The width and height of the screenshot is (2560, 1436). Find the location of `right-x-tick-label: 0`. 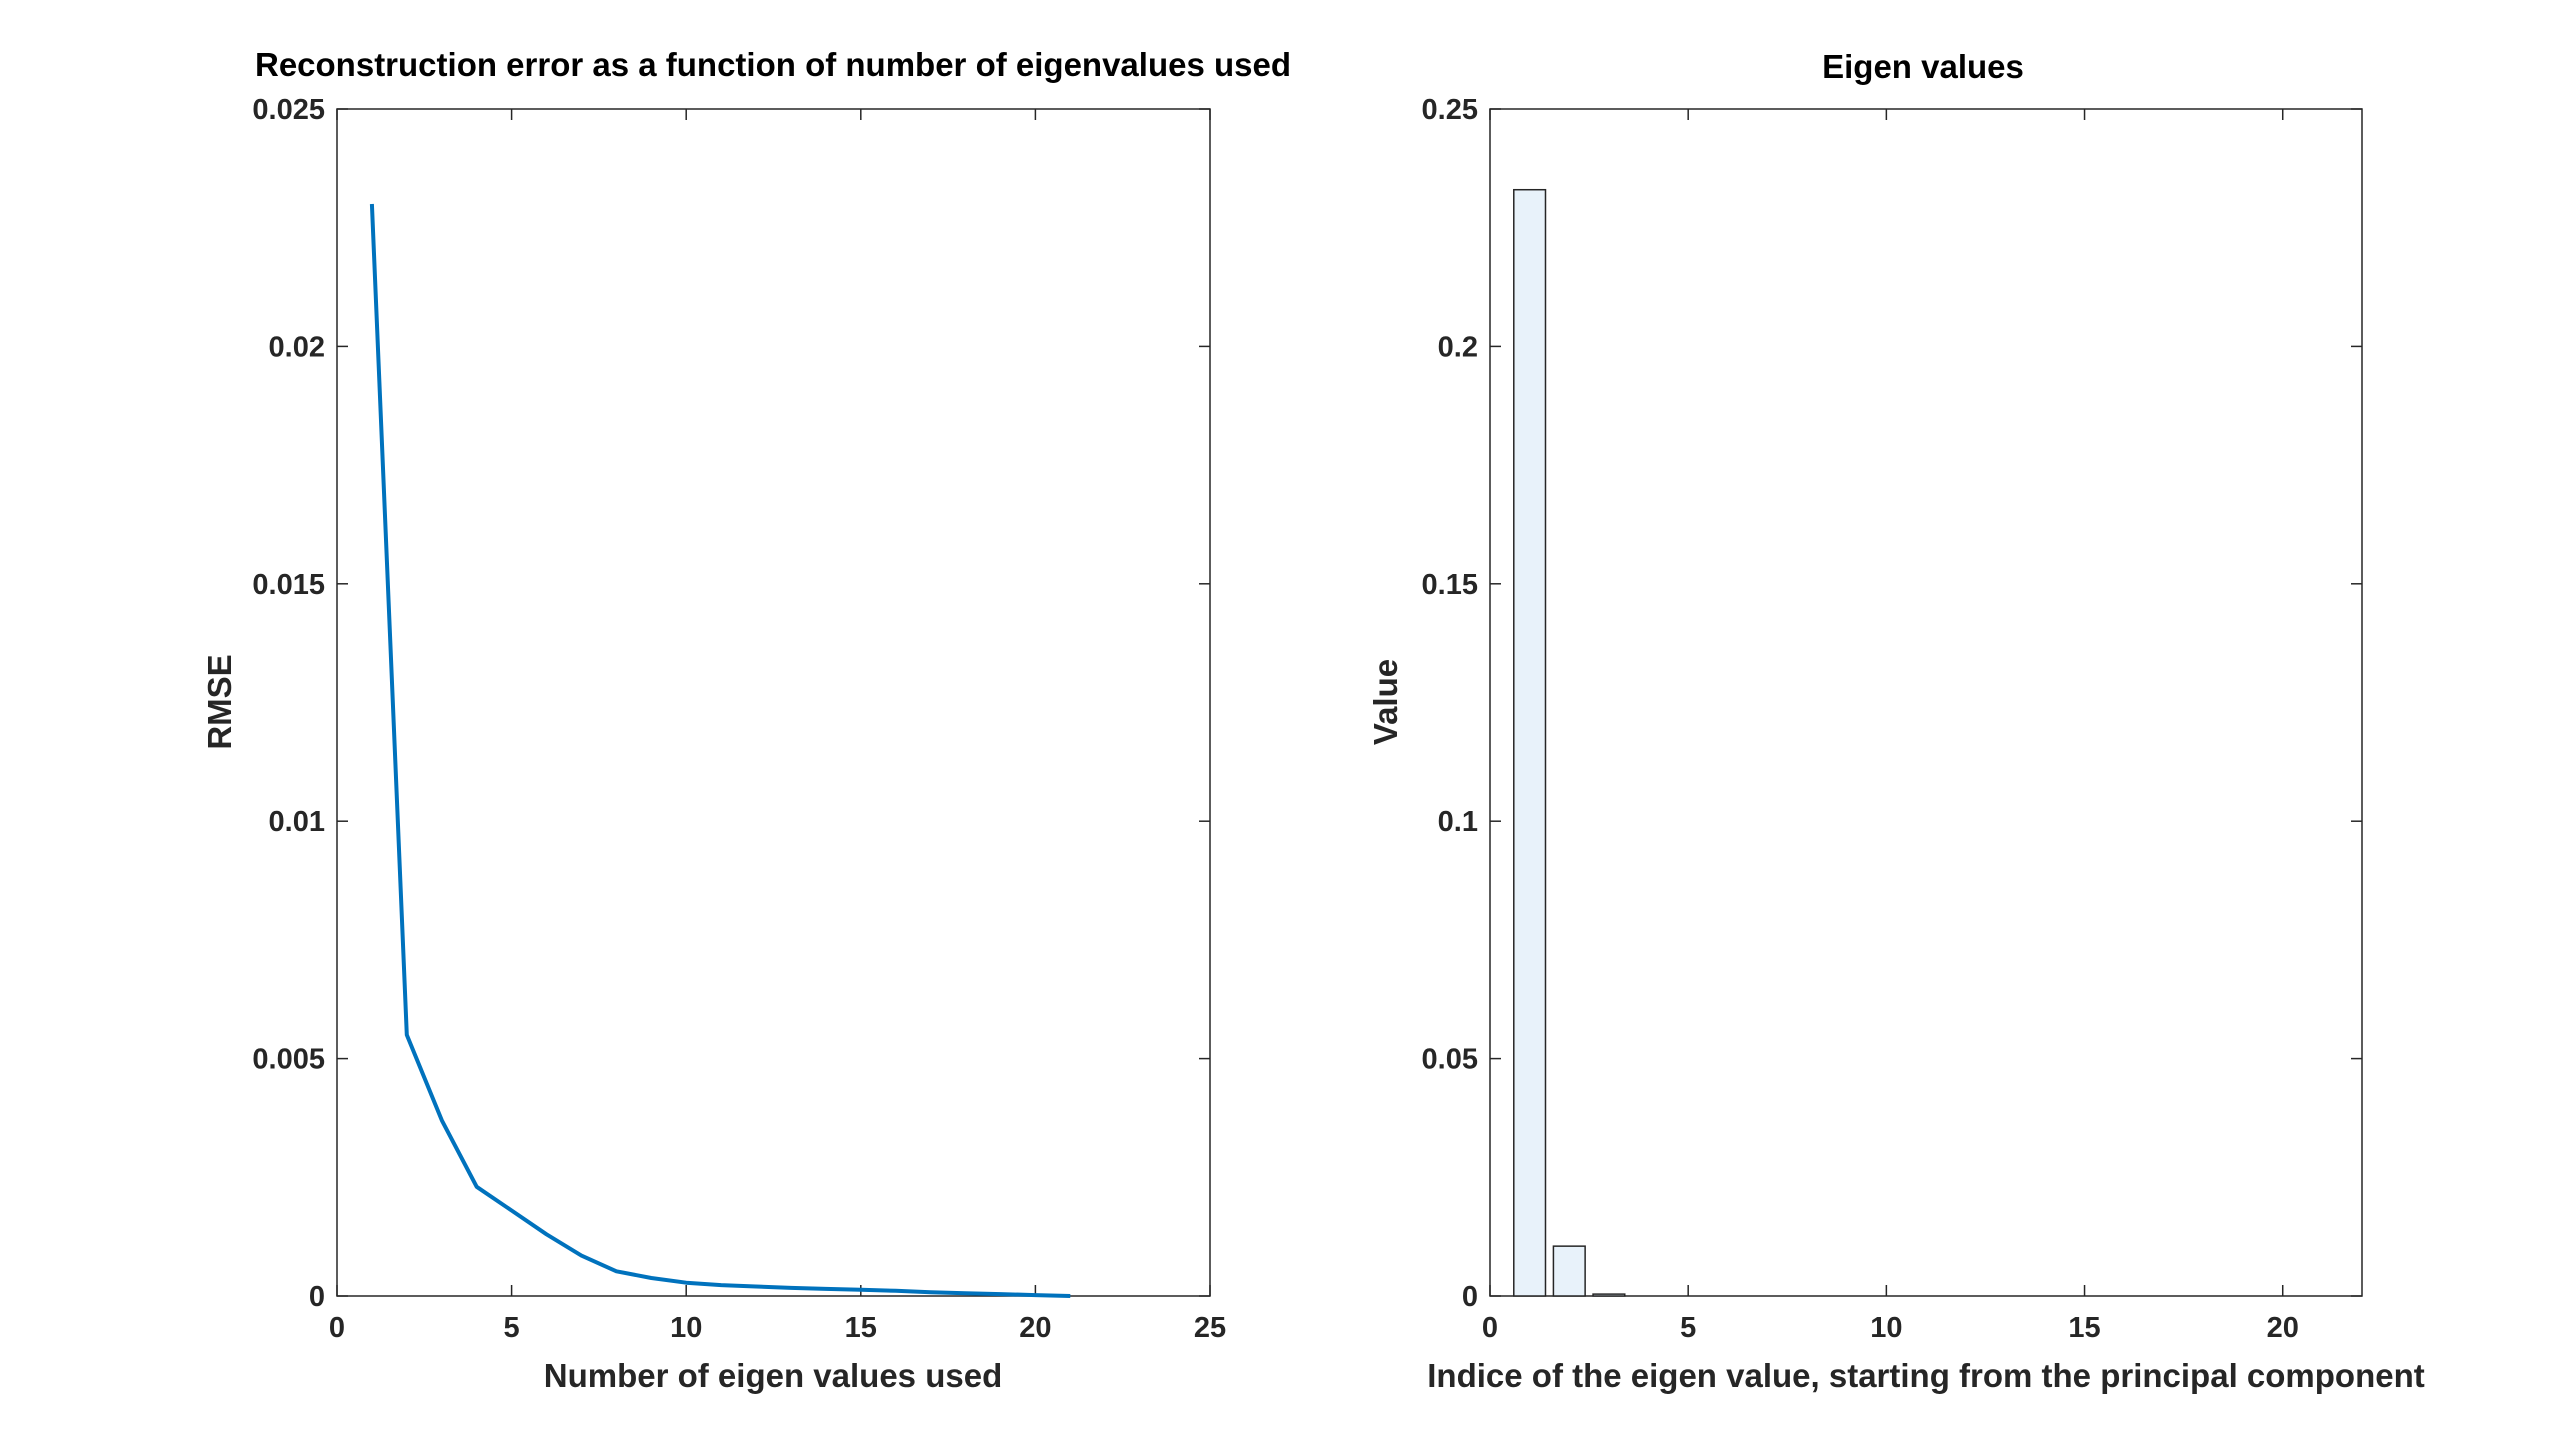

right-x-tick-label: 0 is located at coordinates (1490, 1328).